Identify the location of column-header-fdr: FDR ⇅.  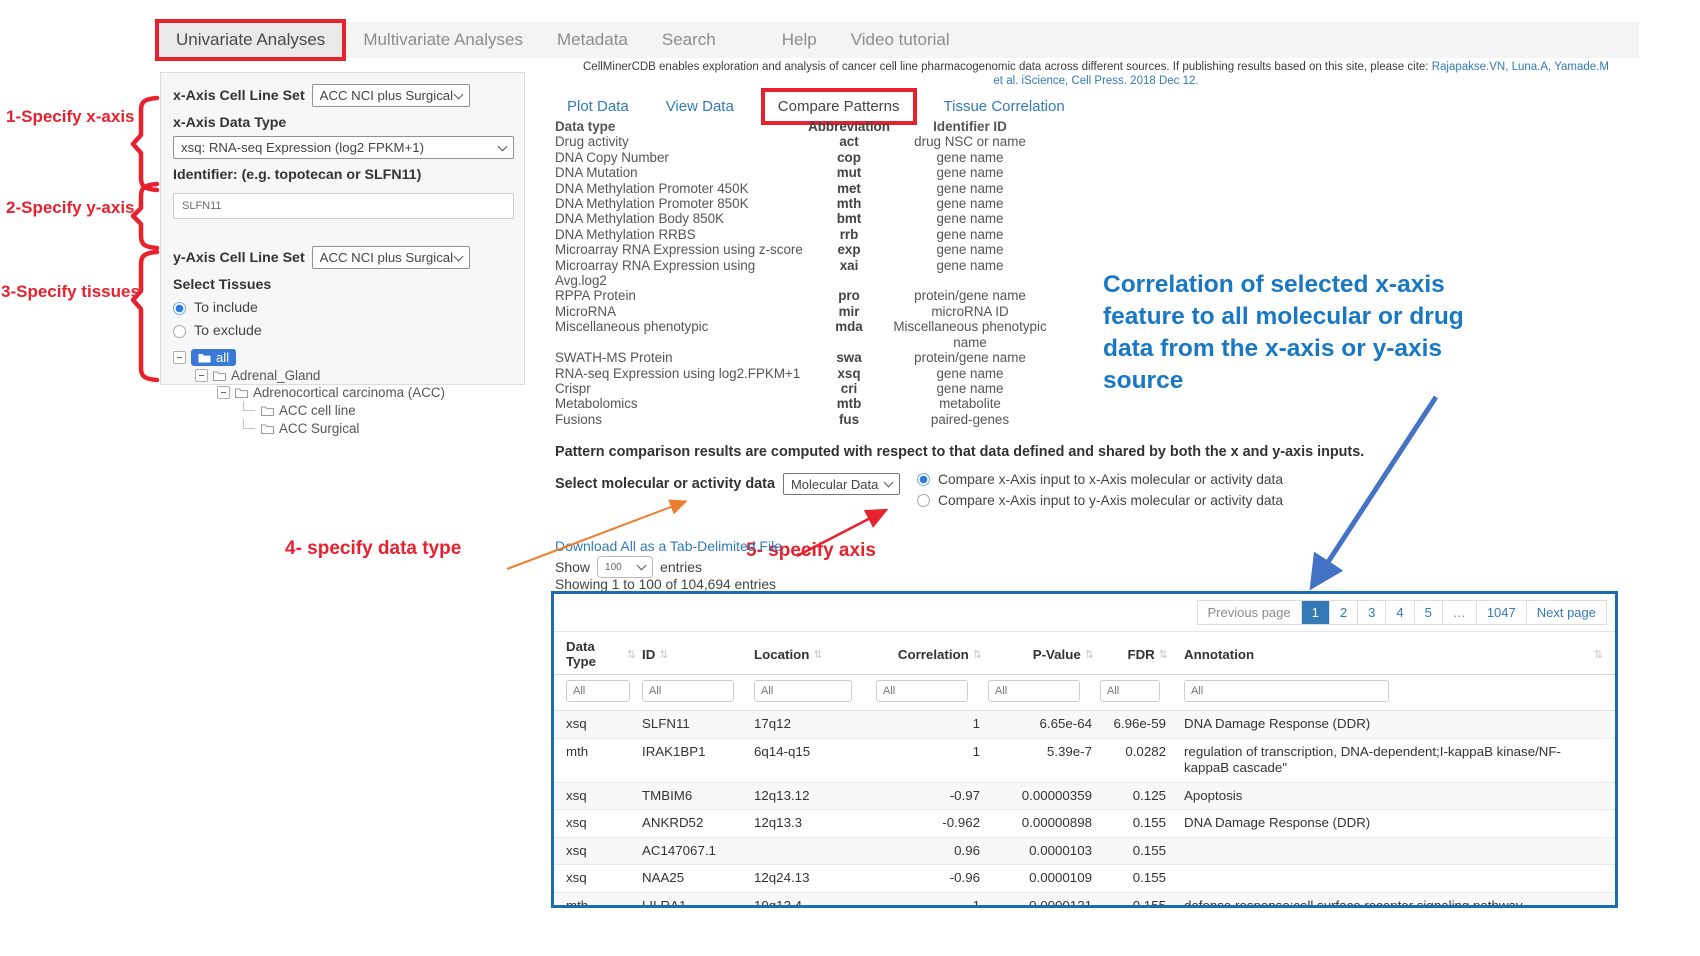
(1137, 654).